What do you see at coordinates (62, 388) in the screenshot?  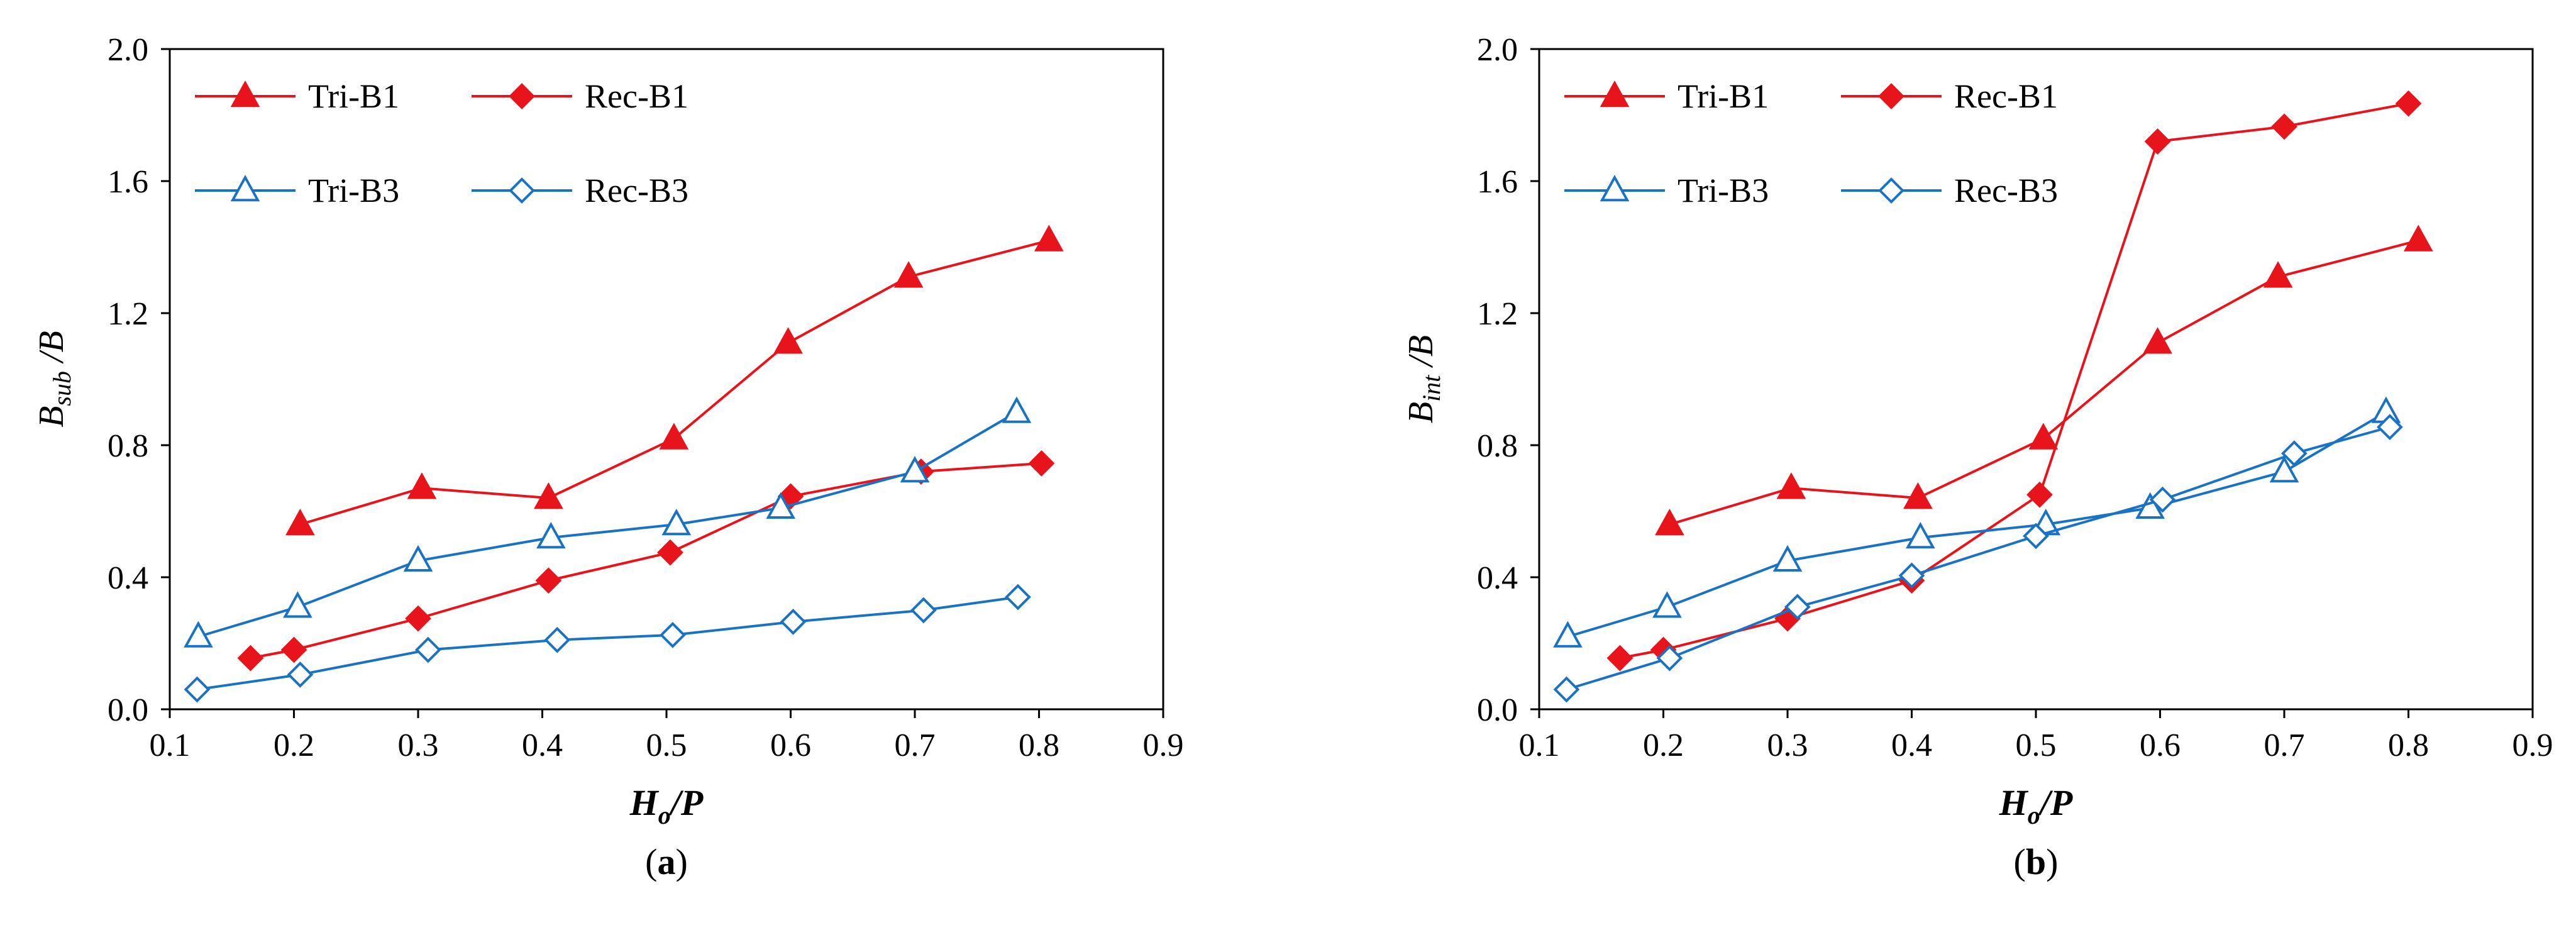 I see `y-axis-label-sub: sub` at bounding box center [62, 388].